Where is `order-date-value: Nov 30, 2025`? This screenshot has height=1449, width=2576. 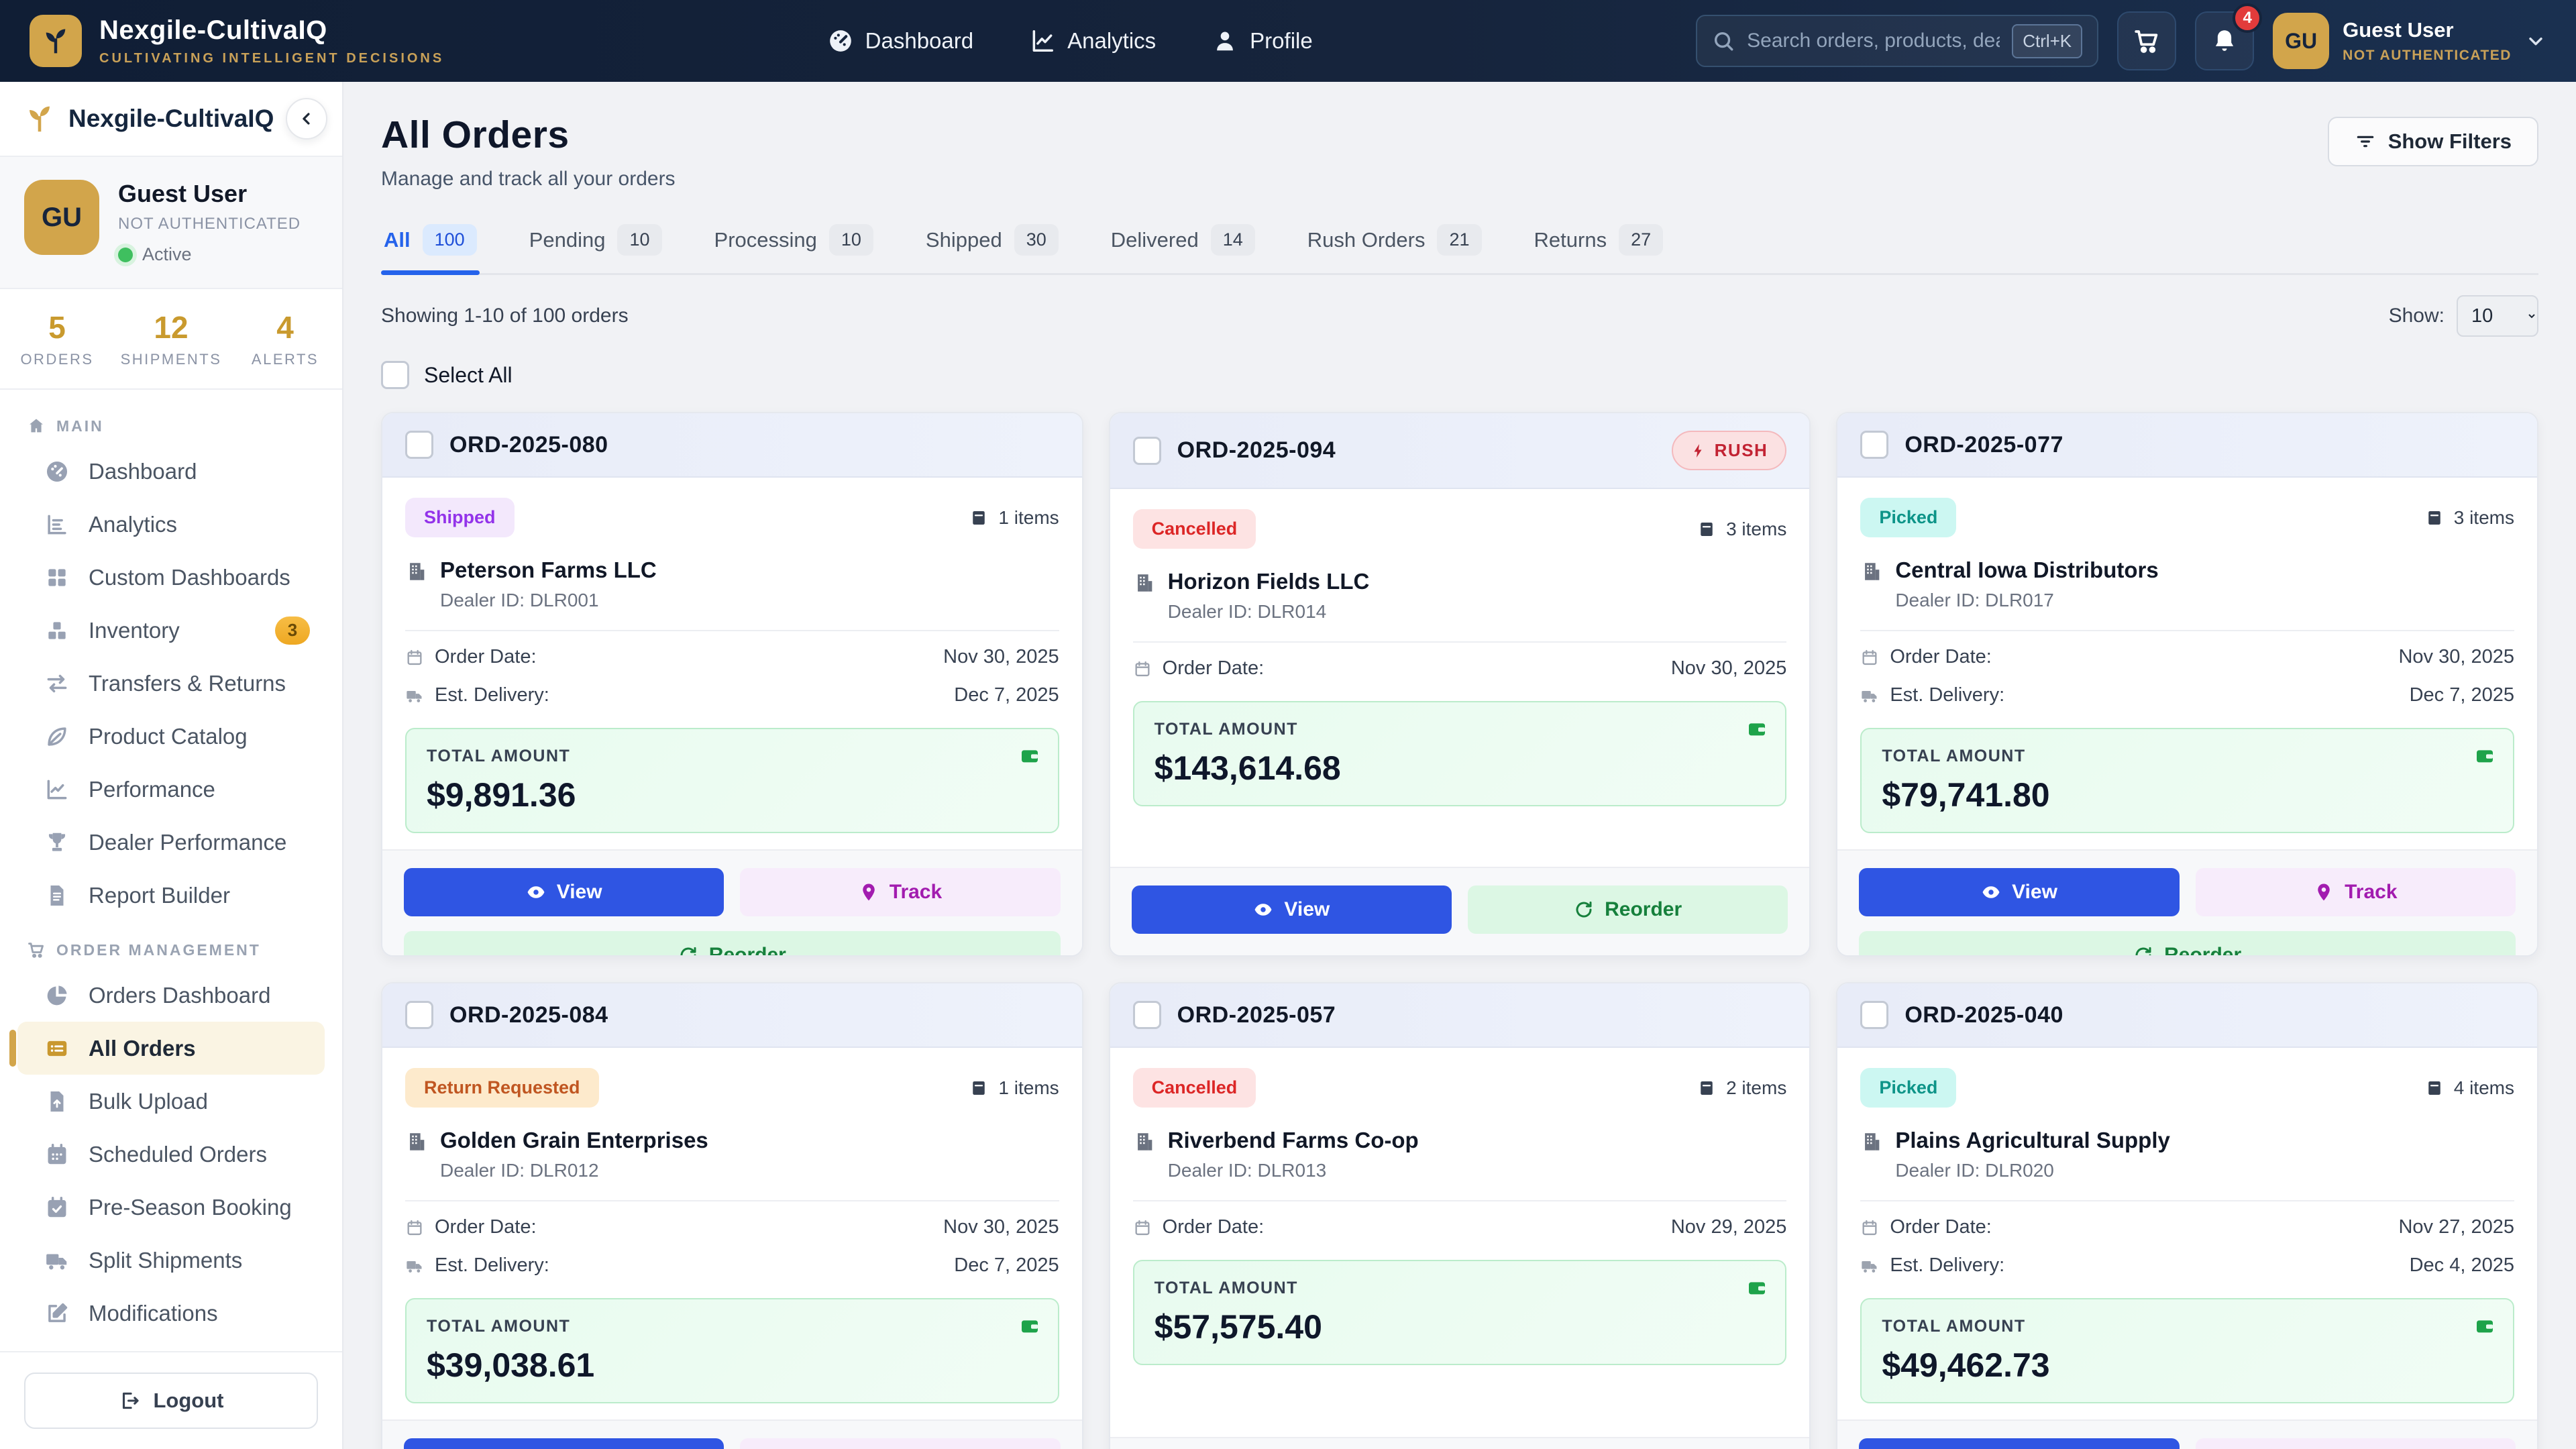
order-date-value: Nov 30, 2025 is located at coordinates (1001, 1227).